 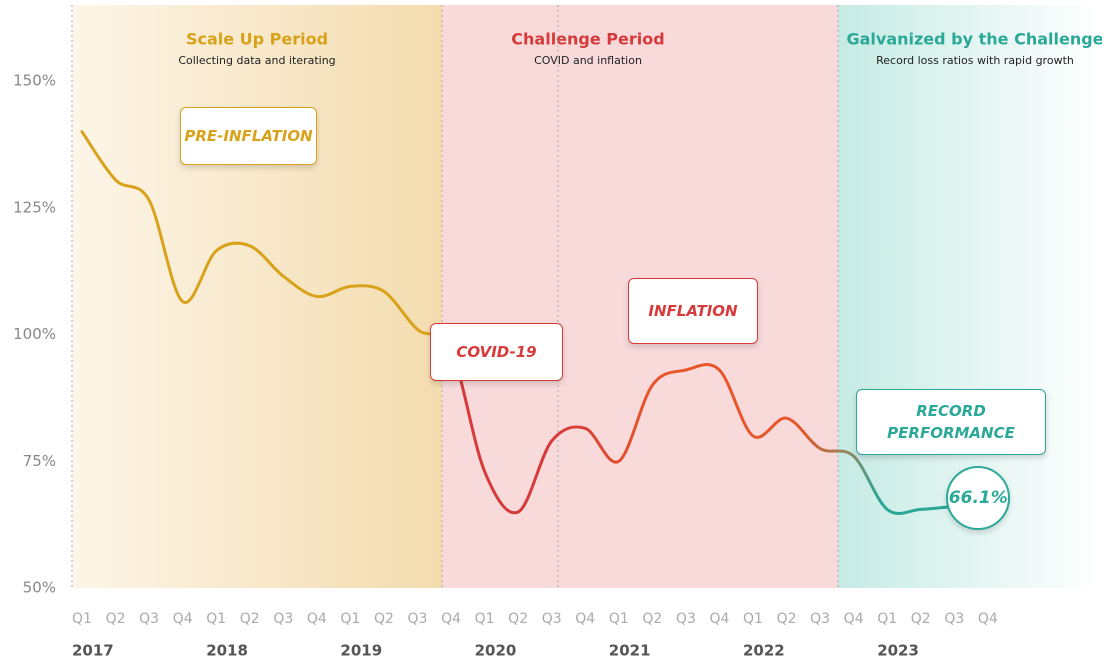 I want to click on annotation-box: INFLATION, so click(x=693, y=311).